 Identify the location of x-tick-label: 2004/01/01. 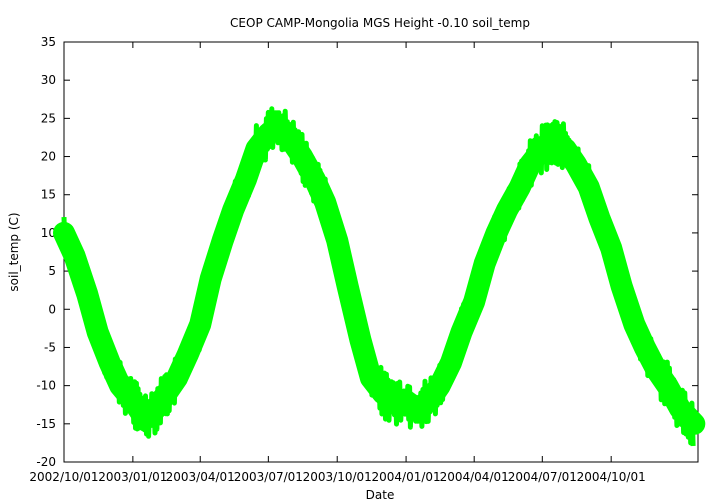
(405, 477).